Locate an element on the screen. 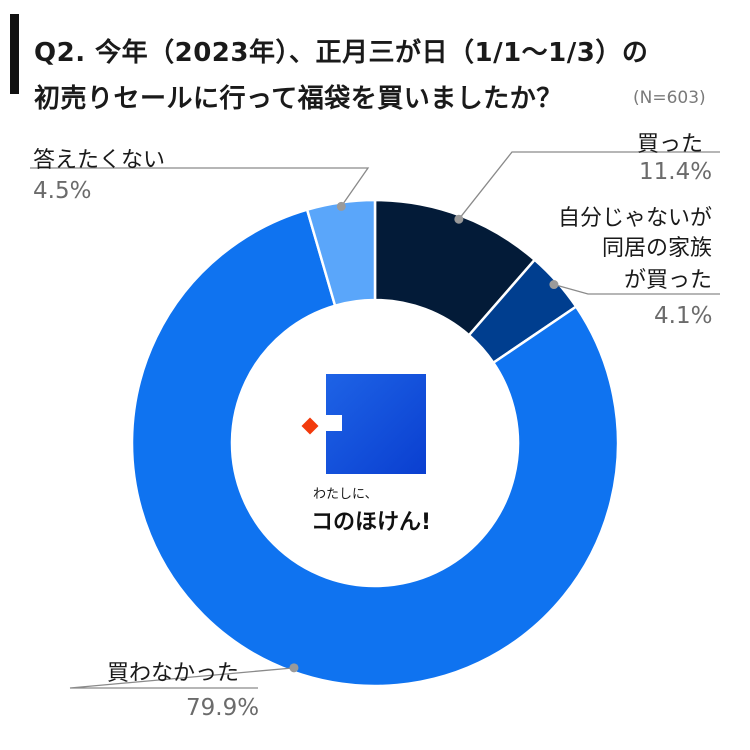 This screenshot has height=750, width=750. logo-square is located at coordinates (376, 424).